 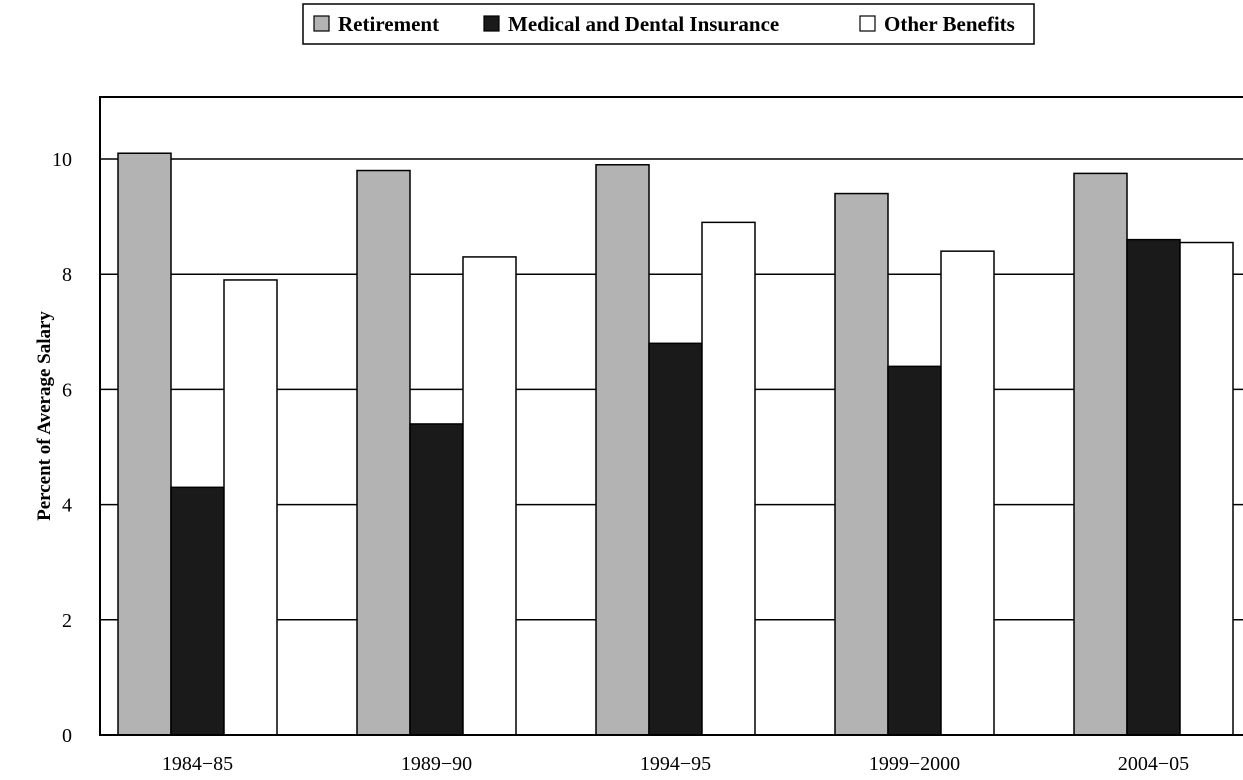 What do you see at coordinates (67, 621) in the screenshot?
I see `y-tick-label: 2` at bounding box center [67, 621].